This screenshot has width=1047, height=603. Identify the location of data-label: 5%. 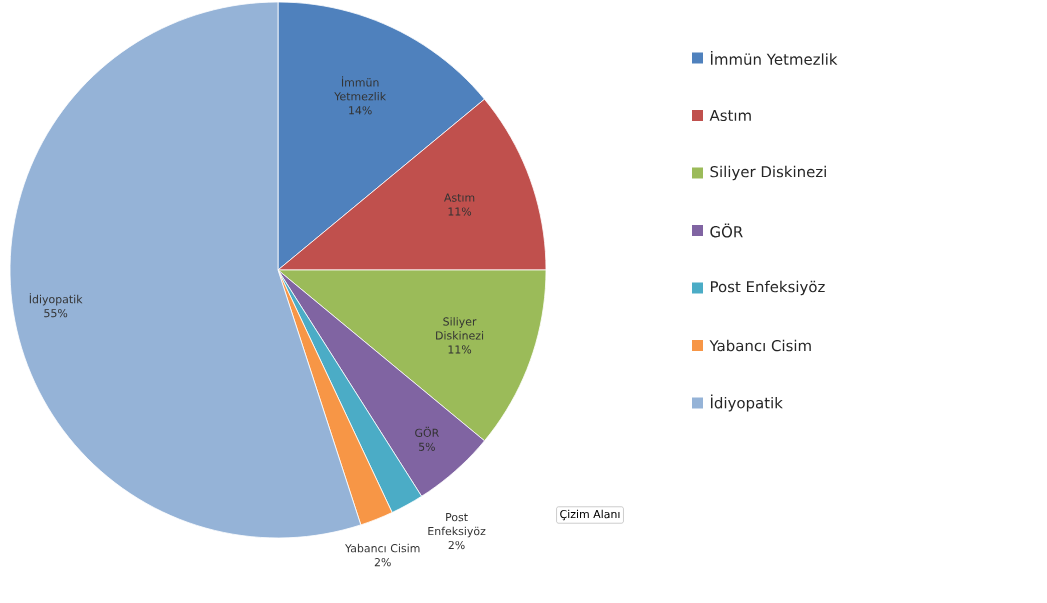
(427, 446).